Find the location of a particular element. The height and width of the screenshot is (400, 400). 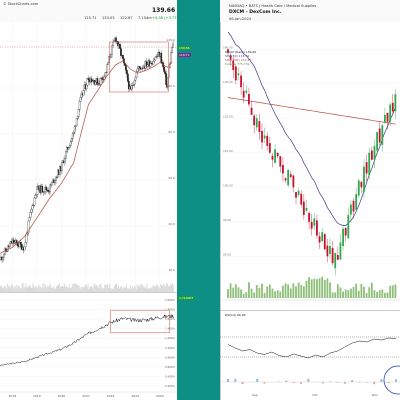

daily-y-tick: 120.00 is located at coordinates (228, 116).